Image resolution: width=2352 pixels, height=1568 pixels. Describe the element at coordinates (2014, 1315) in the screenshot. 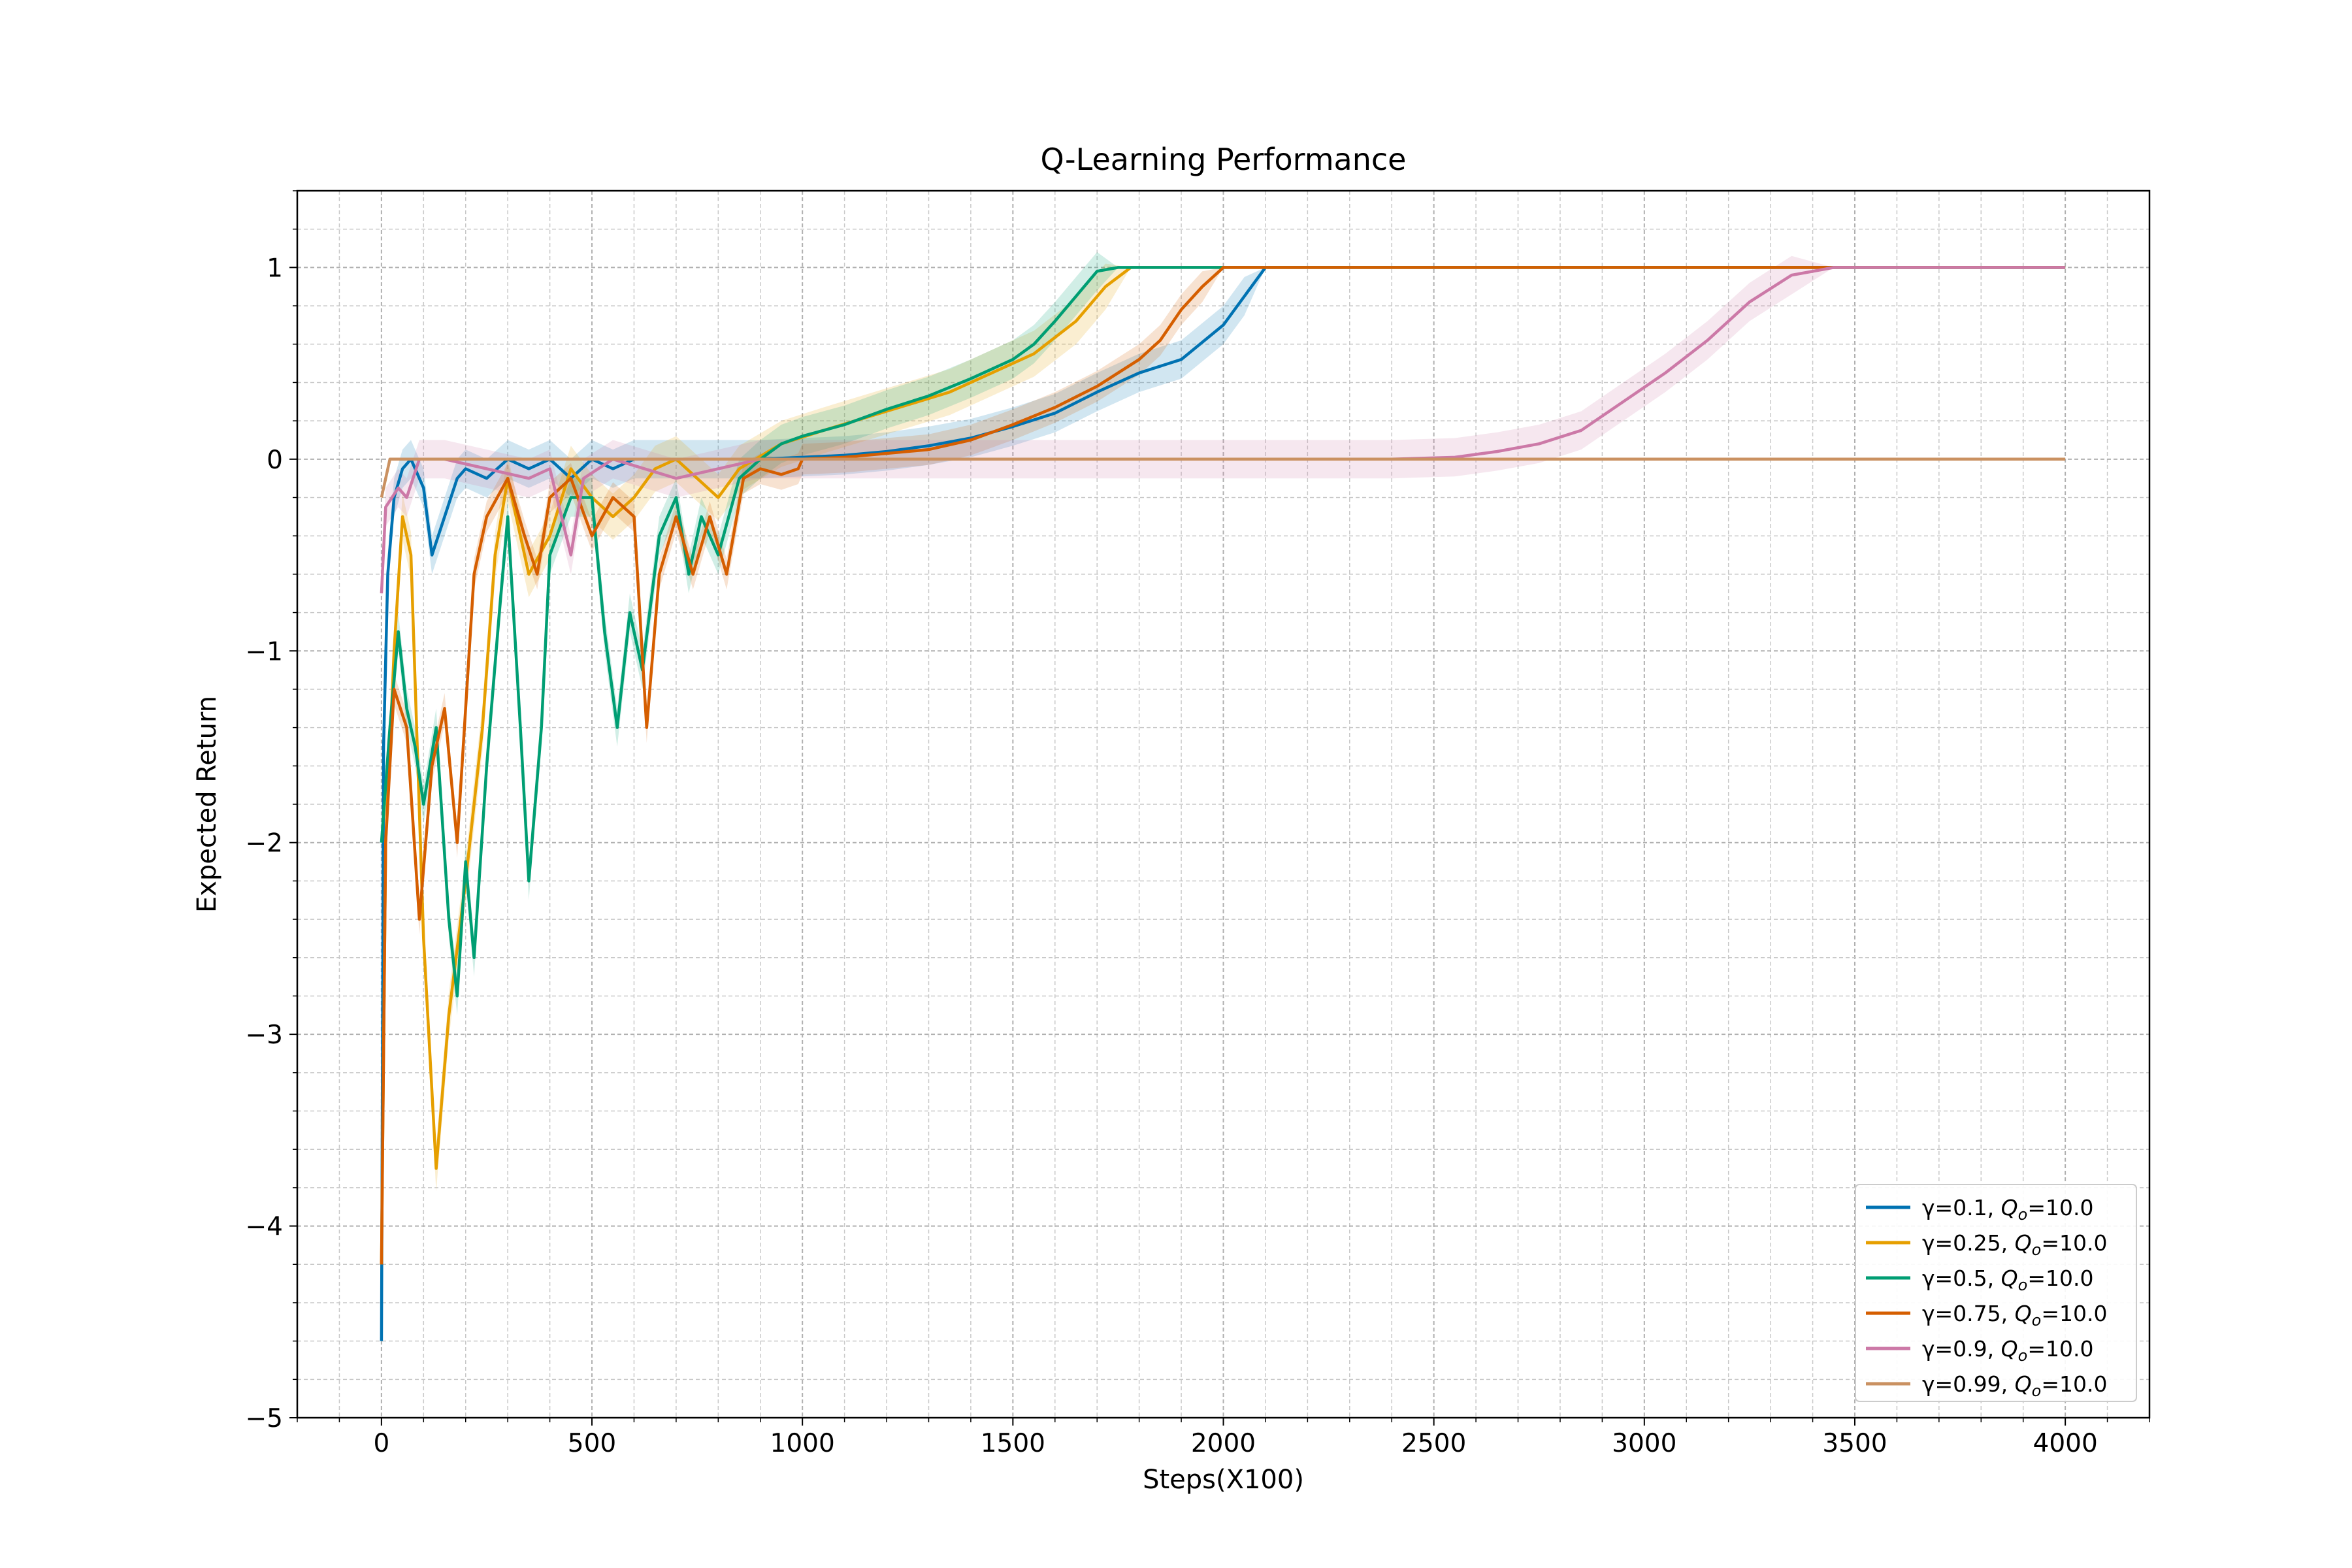

I see `legend-entry: γ=0.75, Qo=10.0` at that location.